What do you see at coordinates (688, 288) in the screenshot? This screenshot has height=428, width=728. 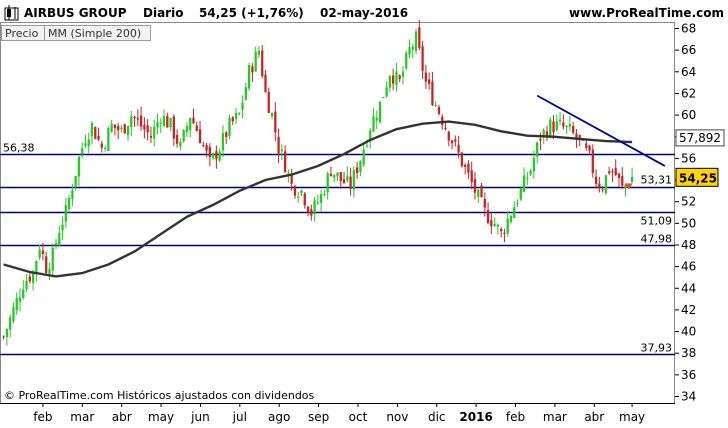 I see `y-tick-label: 44` at bounding box center [688, 288].